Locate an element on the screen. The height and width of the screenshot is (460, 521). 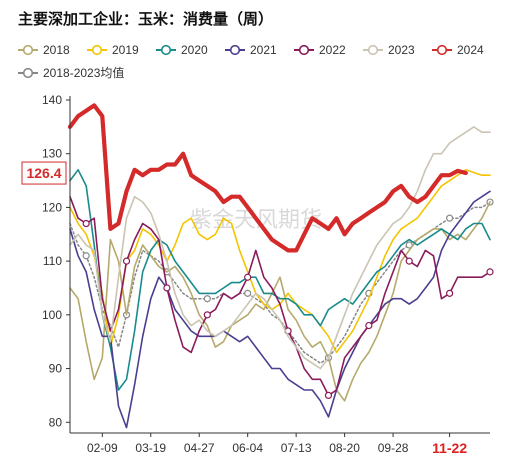
legend-item-2019: 2019 is located at coordinates (113, 50).